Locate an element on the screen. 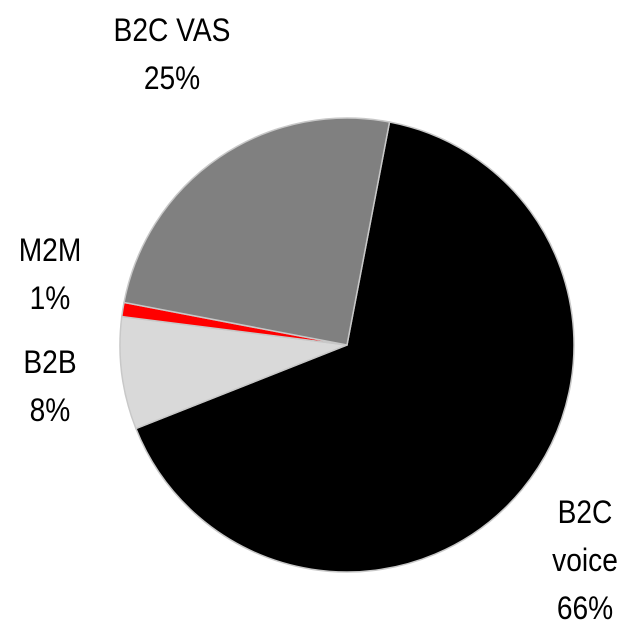 The image size is (635, 630). slice-label: B2C voice is located at coordinates (585, 536).